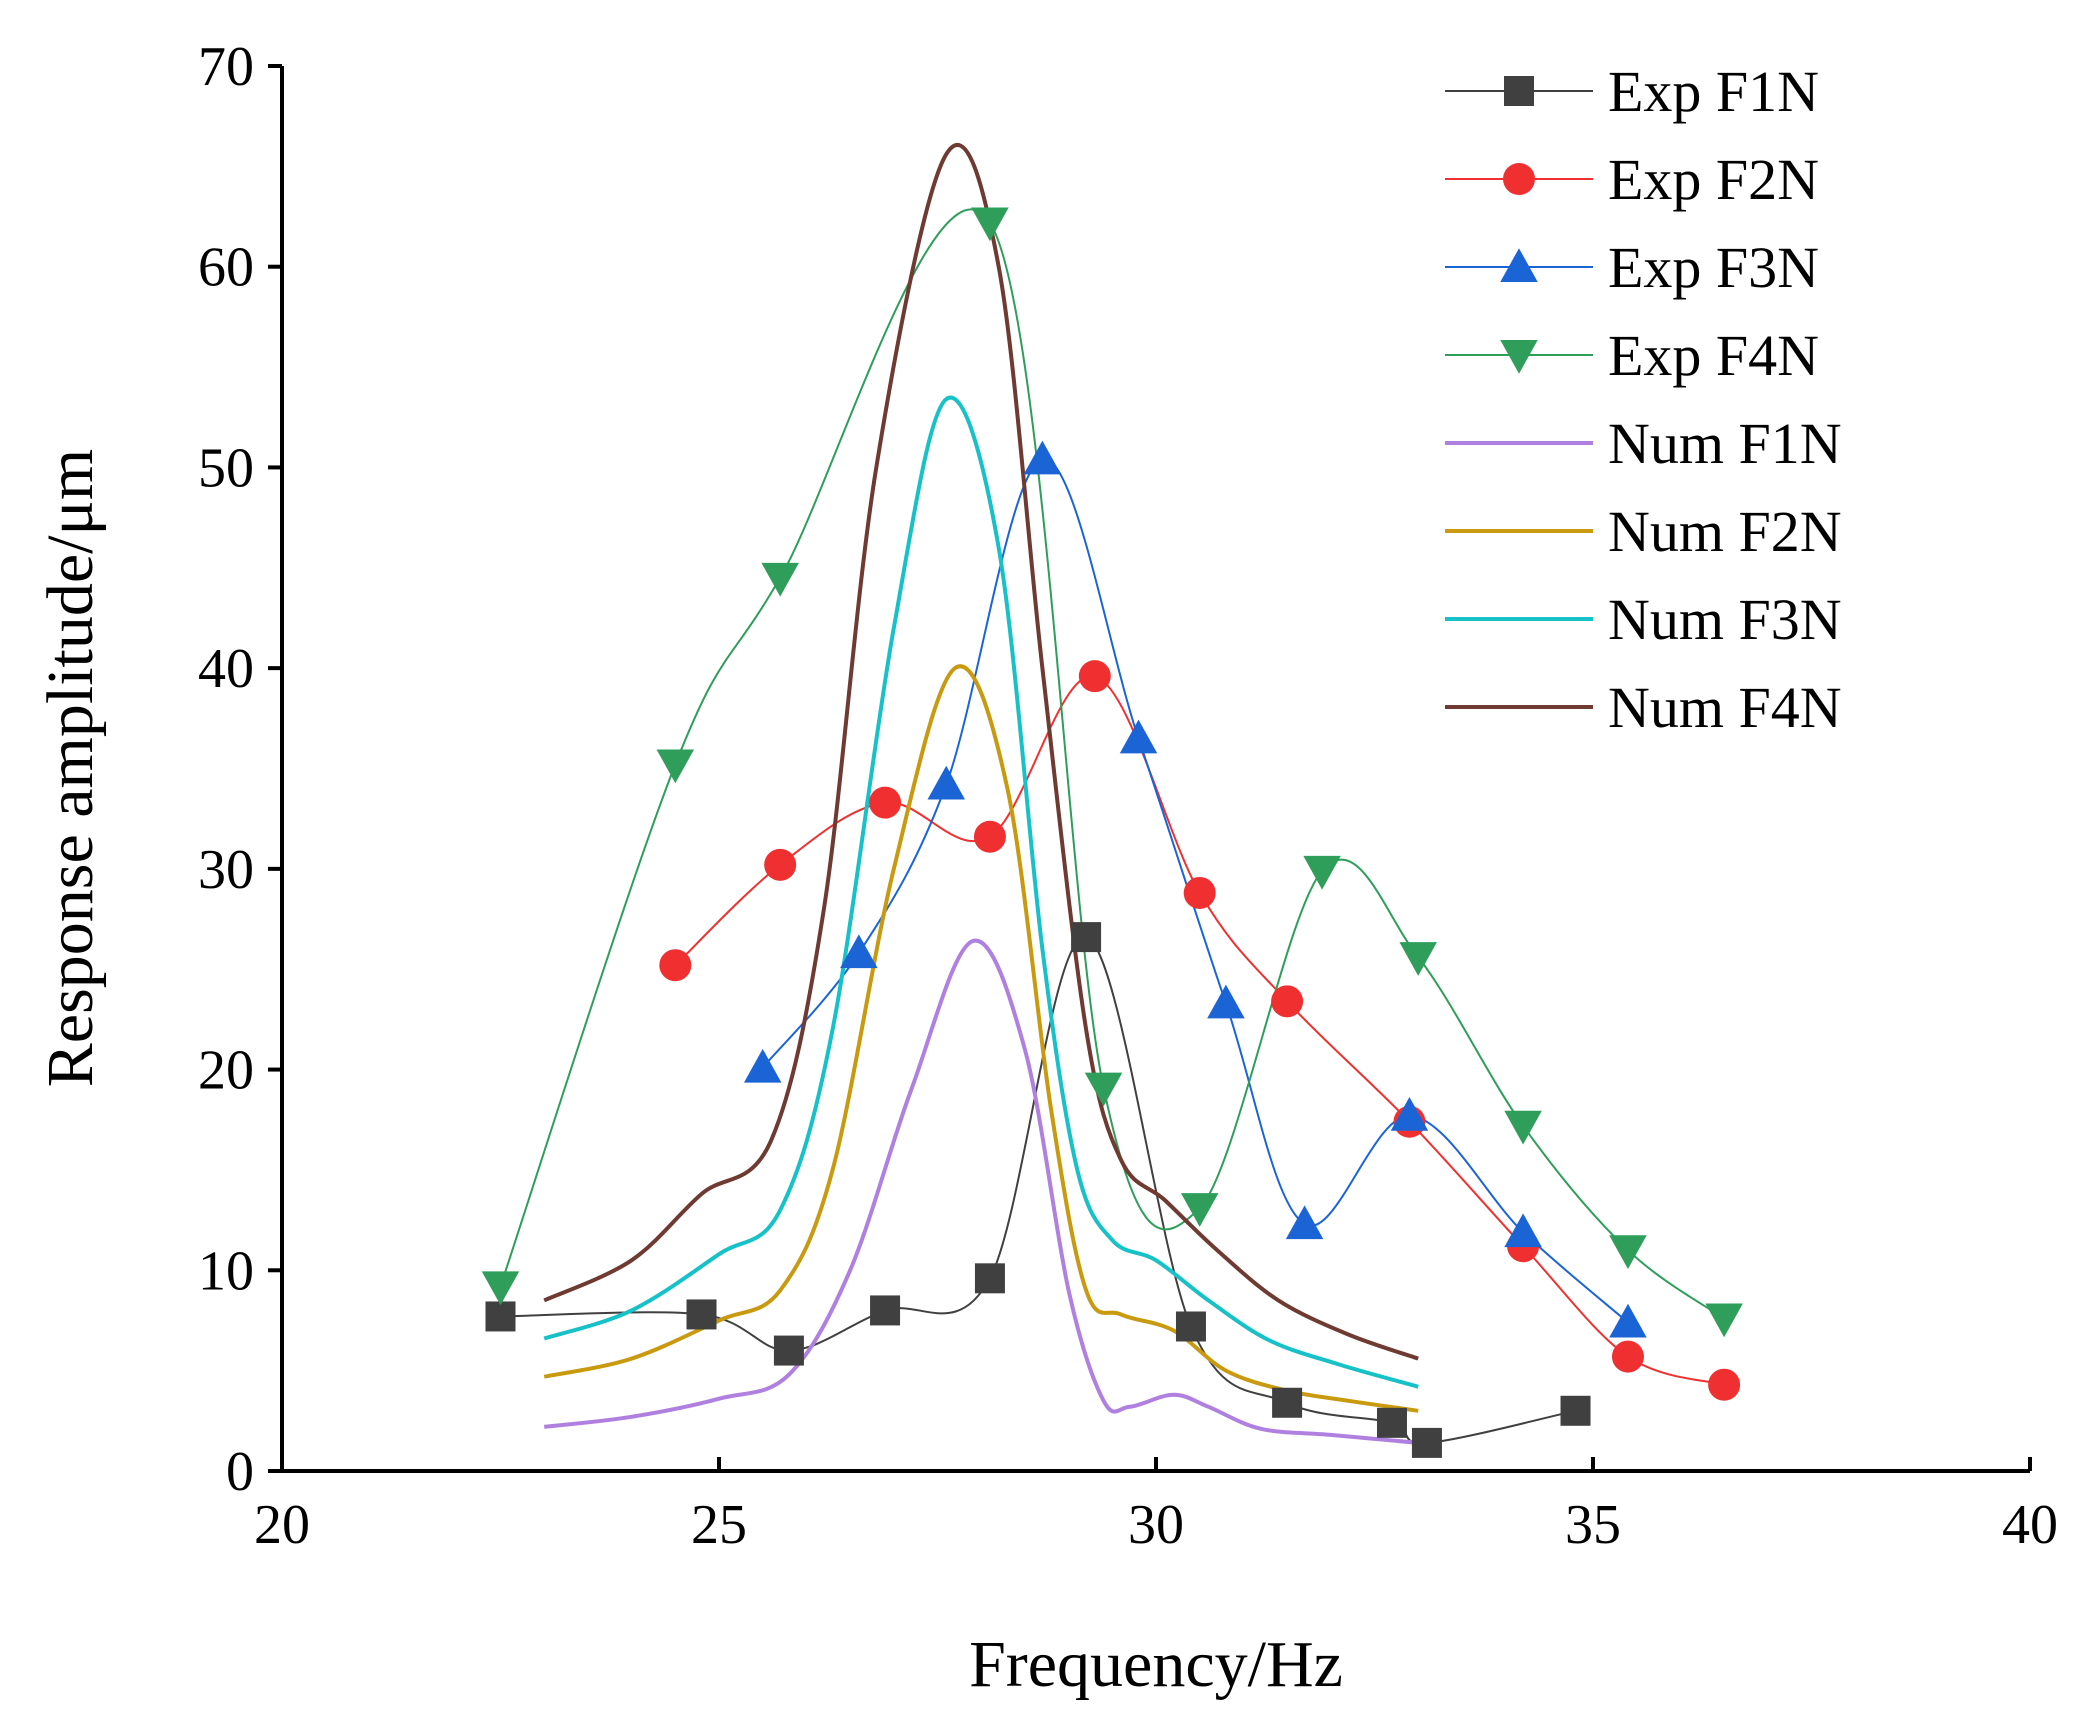 The width and height of the screenshot is (2082, 1718). What do you see at coordinates (1593, 1525) in the screenshot?
I see `x-tick-label: 35` at bounding box center [1593, 1525].